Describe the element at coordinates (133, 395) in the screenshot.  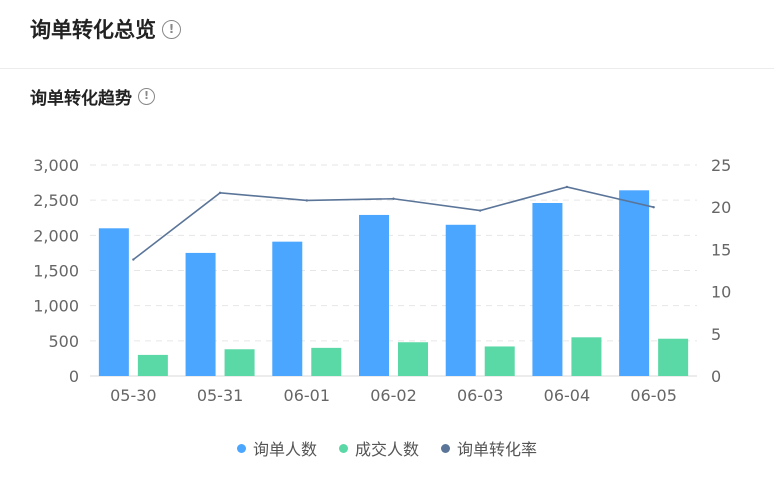
I see `x-tick-label: 05-30` at that location.